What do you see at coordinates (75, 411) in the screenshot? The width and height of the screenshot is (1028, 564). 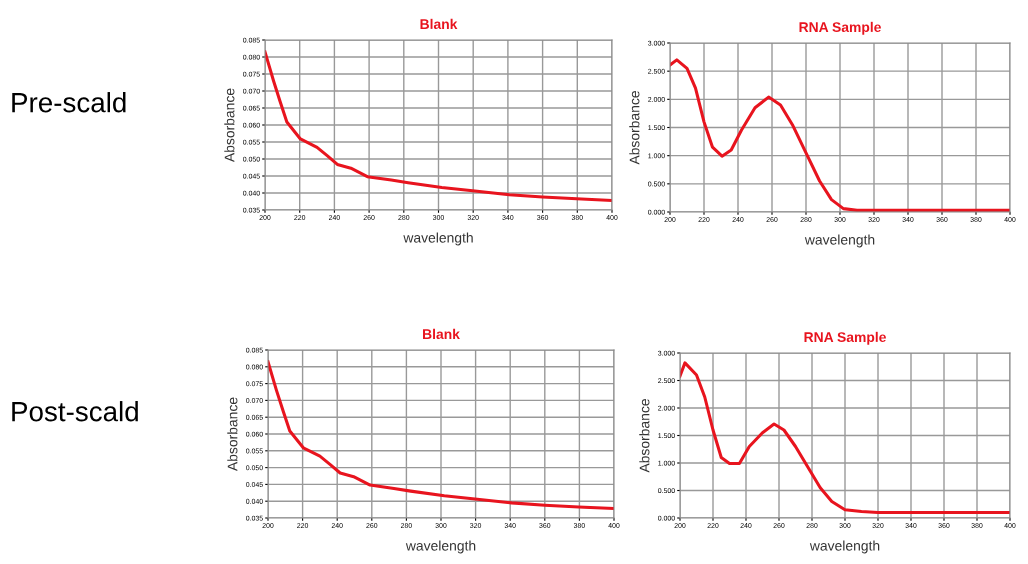 I see `text: Post-scald` at bounding box center [75, 411].